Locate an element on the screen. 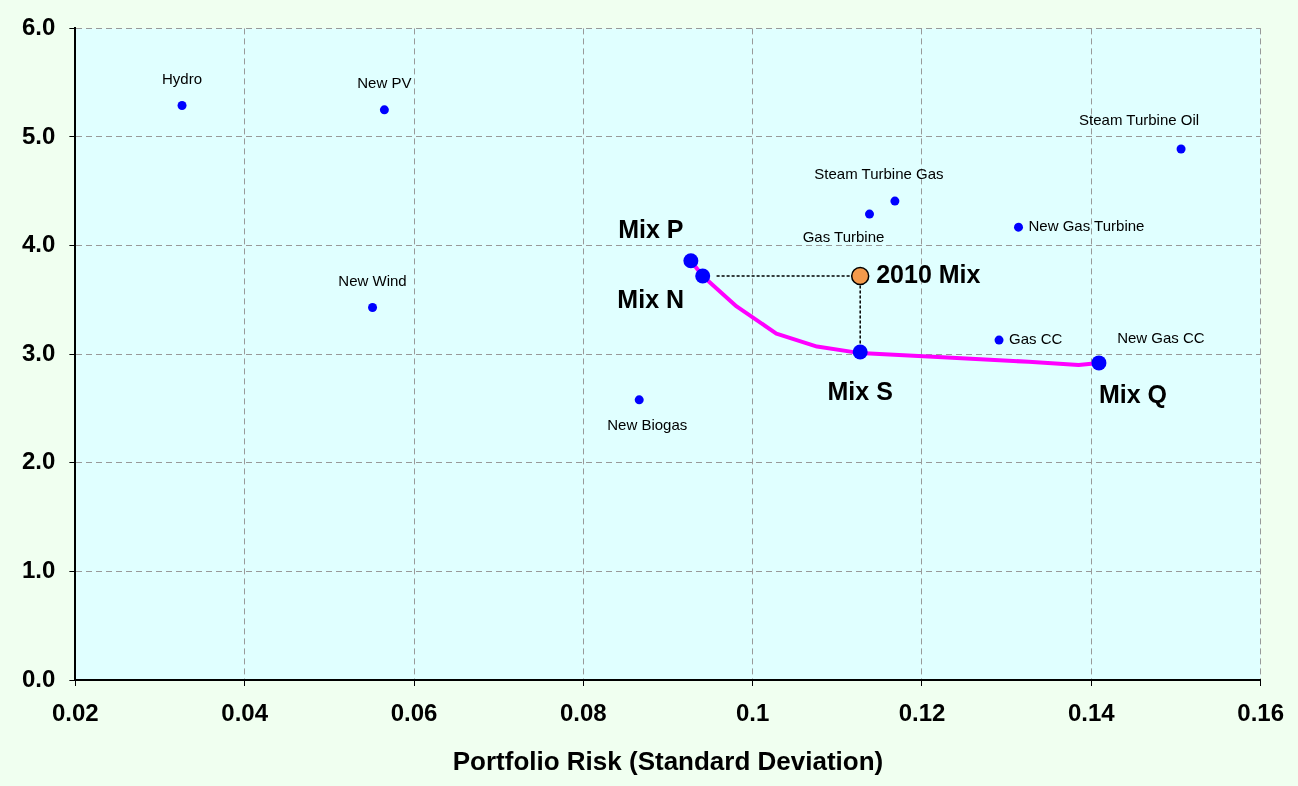  x-tick-label: 0.1 is located at coordinates (752, 713).